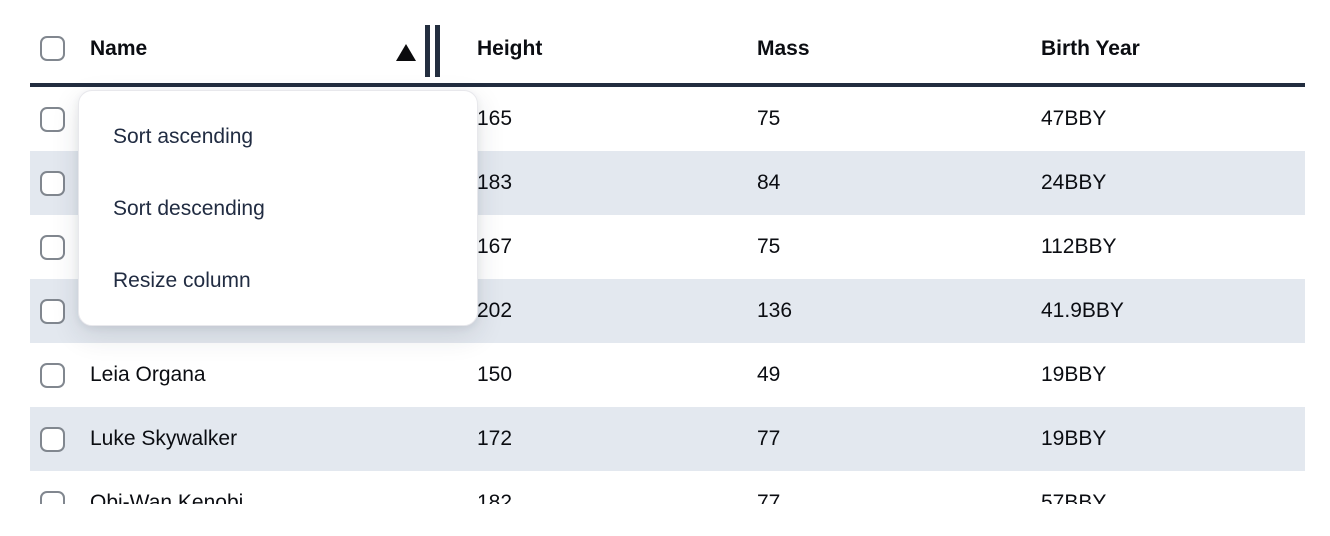  I want to click on cell-height: 202, so click(495, 310).